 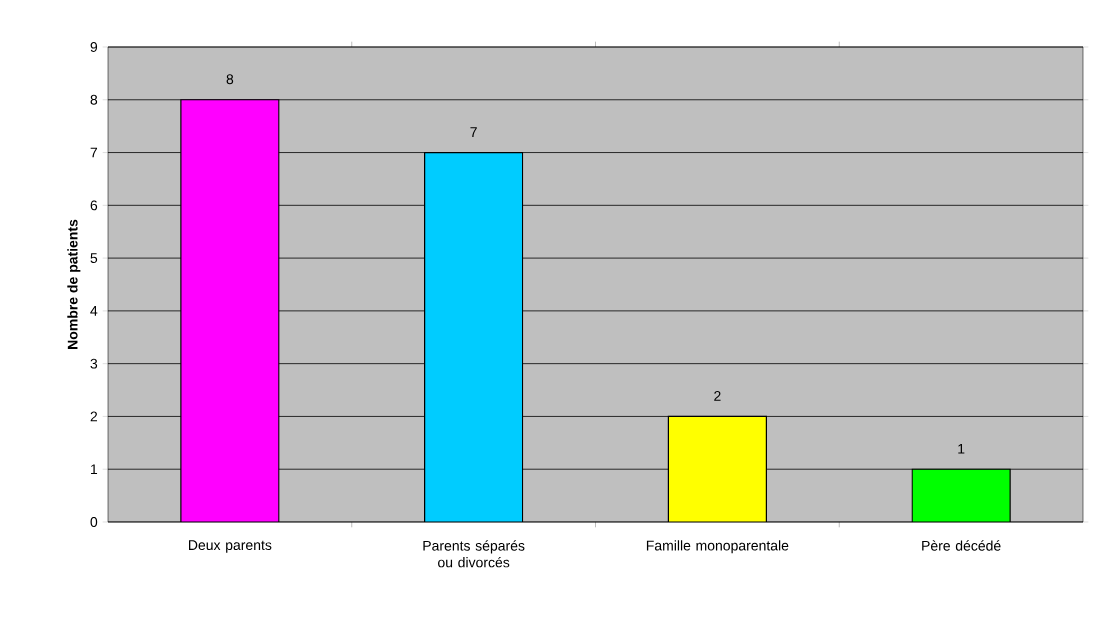 What do you see at coordinates (230, 79) in the screenshot?
I see `data-label: 8` at bounding box center [230, 79].